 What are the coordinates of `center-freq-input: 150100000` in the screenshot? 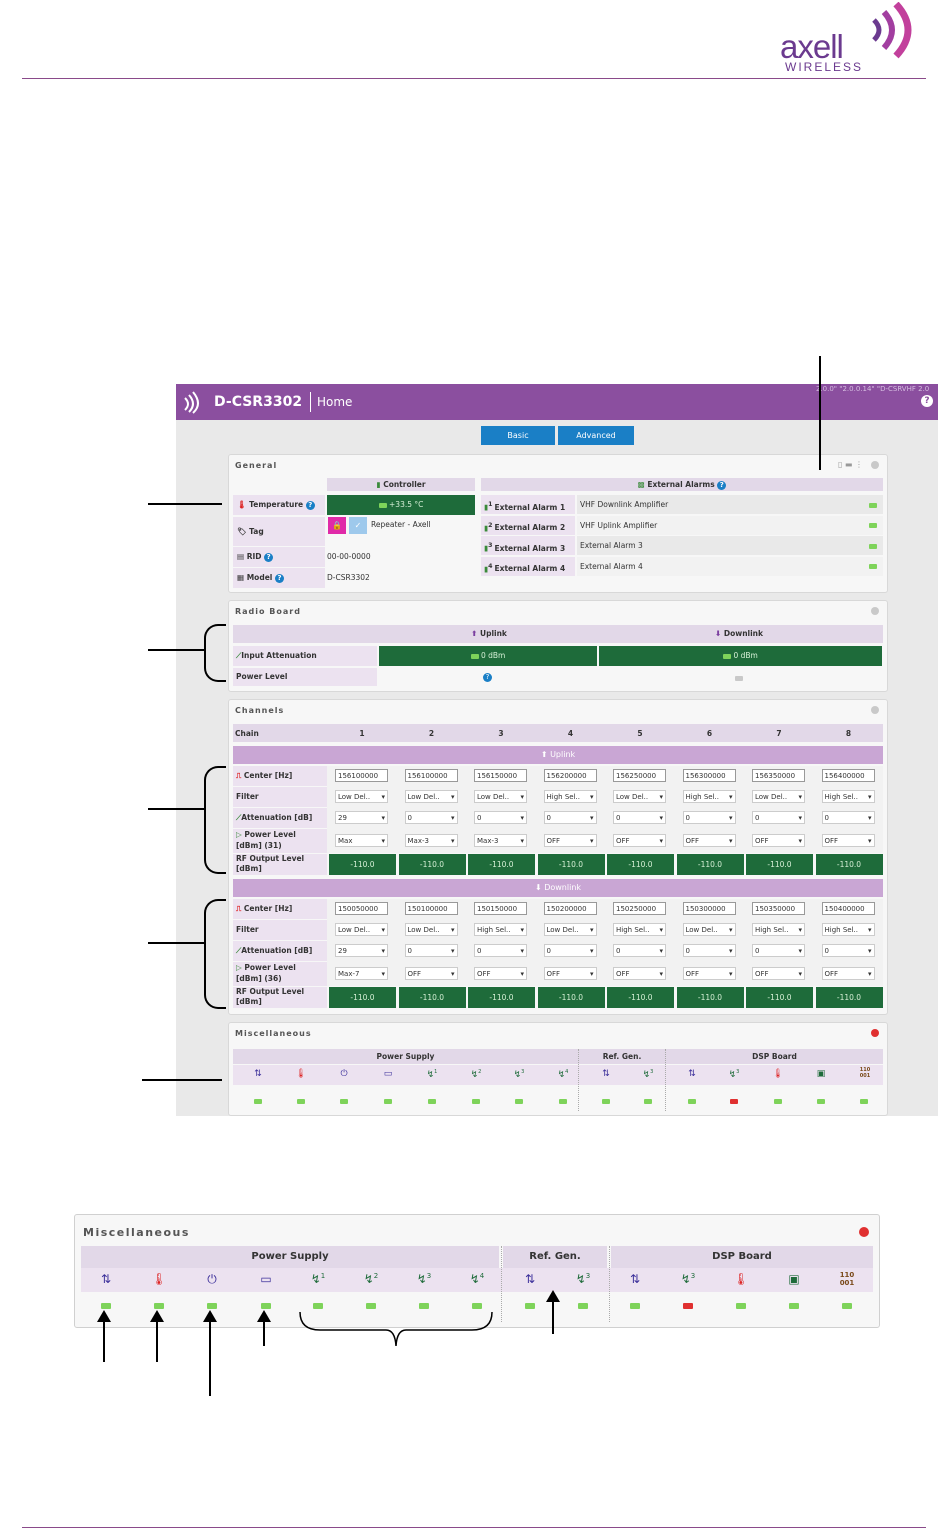 It's located at (431, 908).